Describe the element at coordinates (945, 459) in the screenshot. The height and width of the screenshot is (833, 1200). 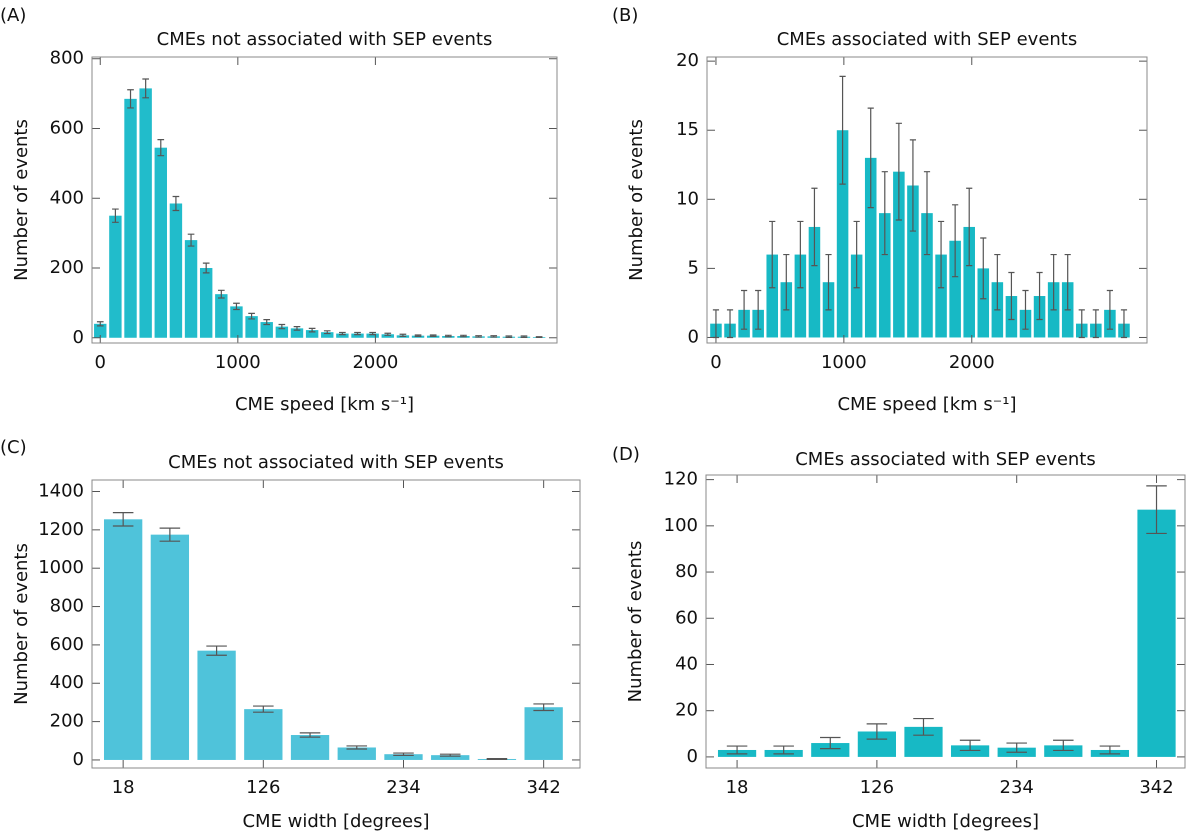
I see `chart-title: CMEs associated with SEP events` at that location.